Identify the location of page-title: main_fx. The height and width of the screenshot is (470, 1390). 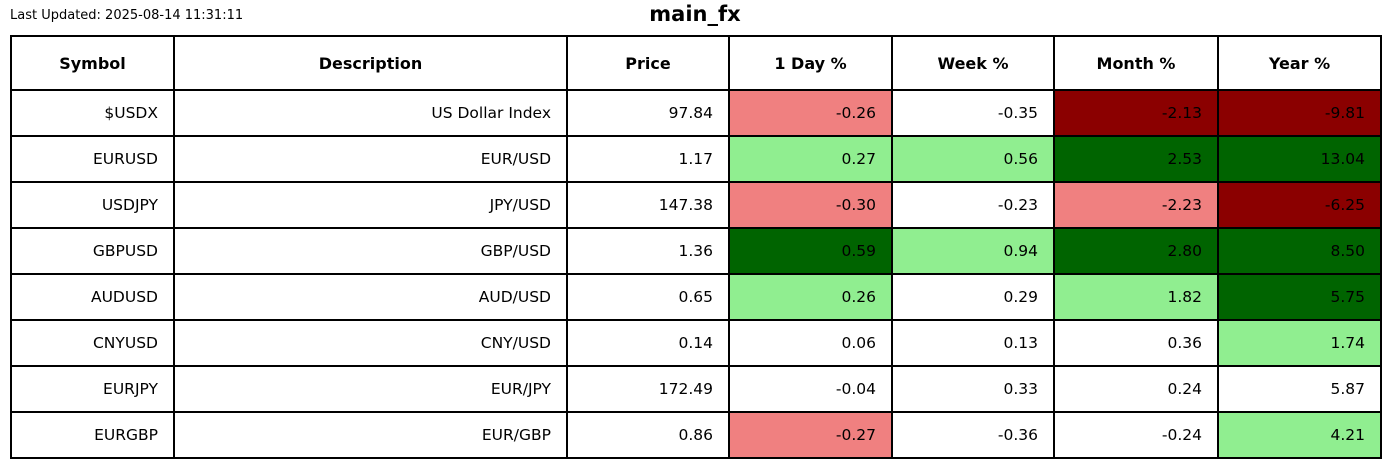
(695, 14).